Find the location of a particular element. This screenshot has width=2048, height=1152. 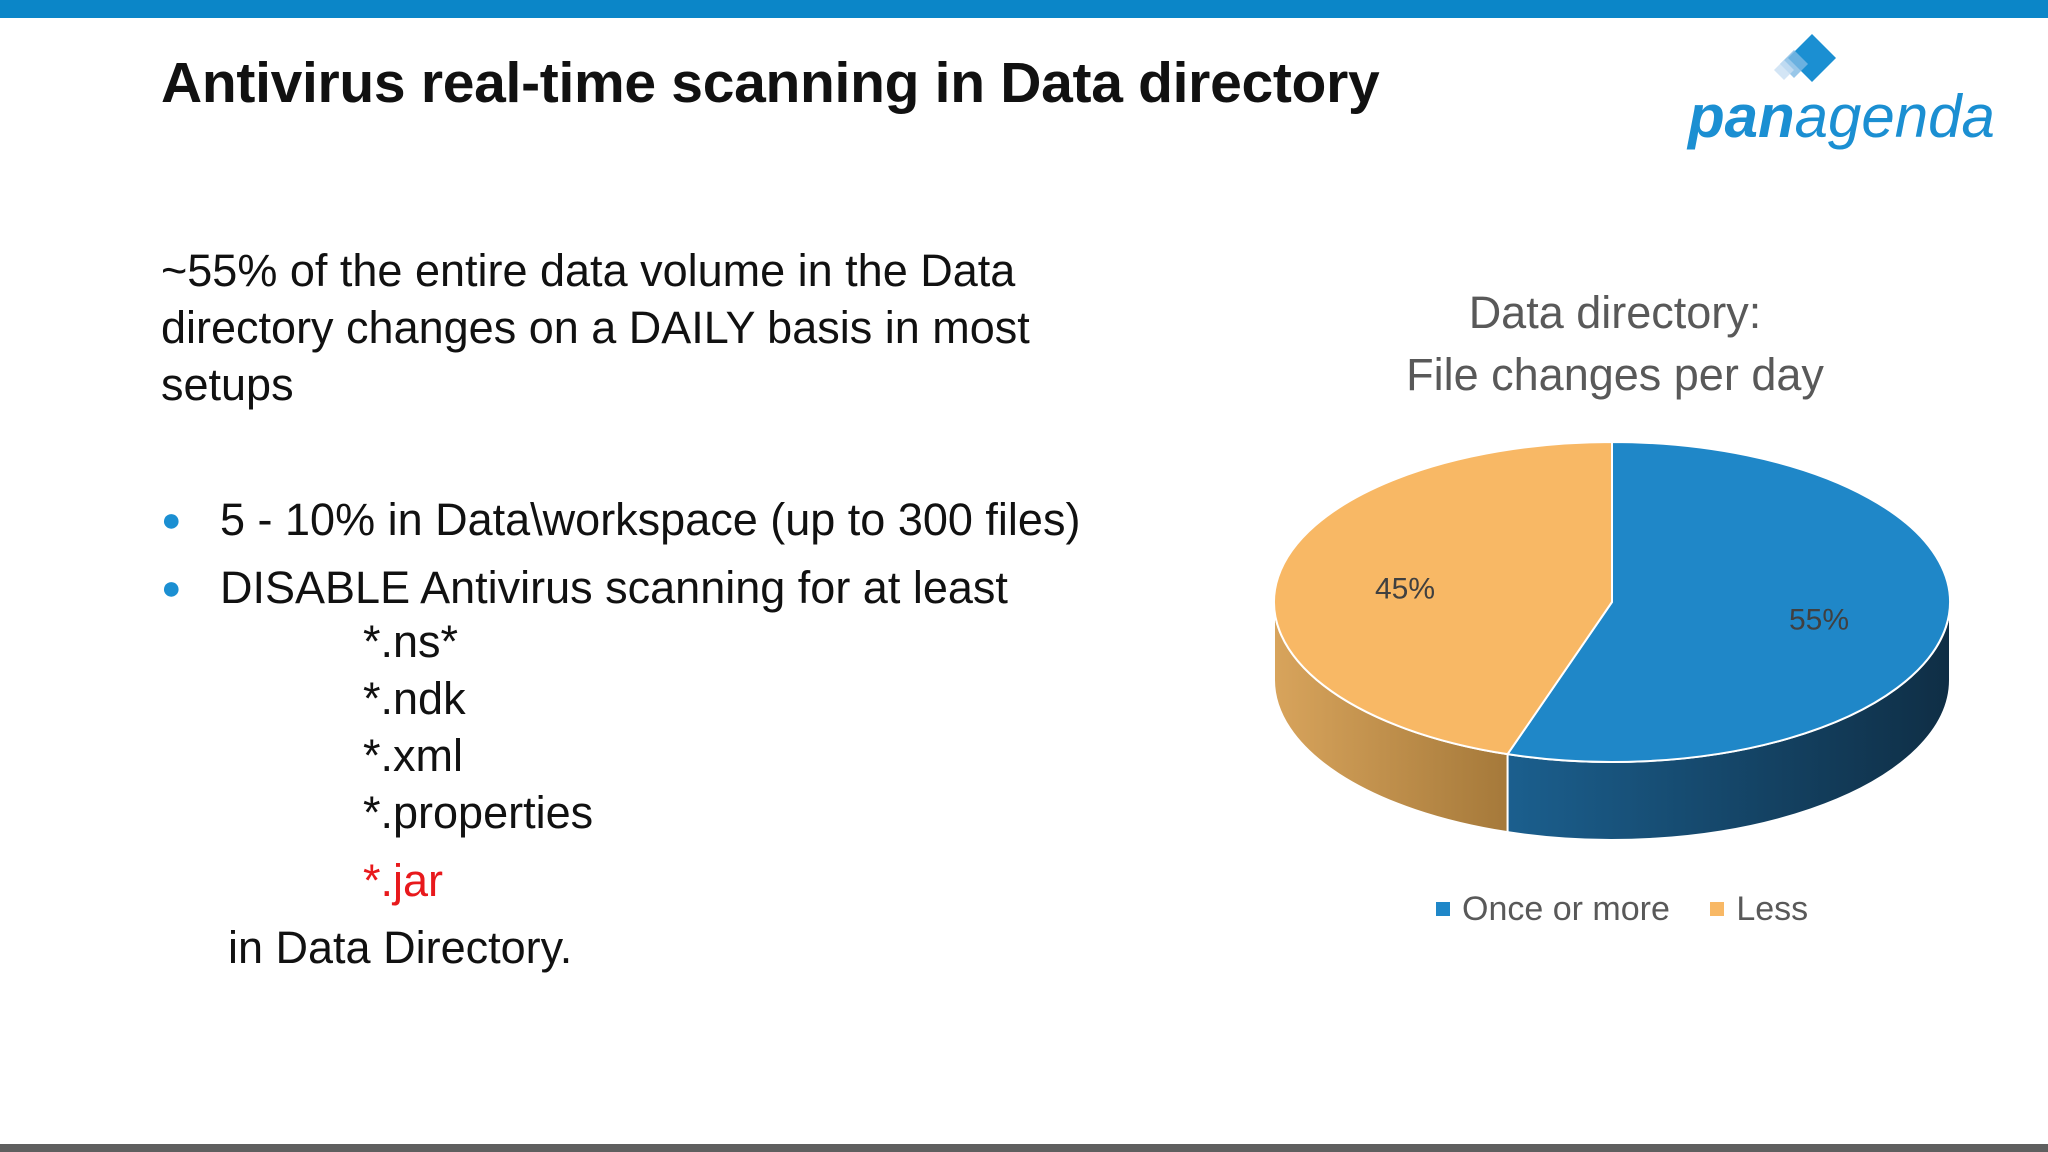

legend-label: Once or more is located at coordinates (1566, 909).